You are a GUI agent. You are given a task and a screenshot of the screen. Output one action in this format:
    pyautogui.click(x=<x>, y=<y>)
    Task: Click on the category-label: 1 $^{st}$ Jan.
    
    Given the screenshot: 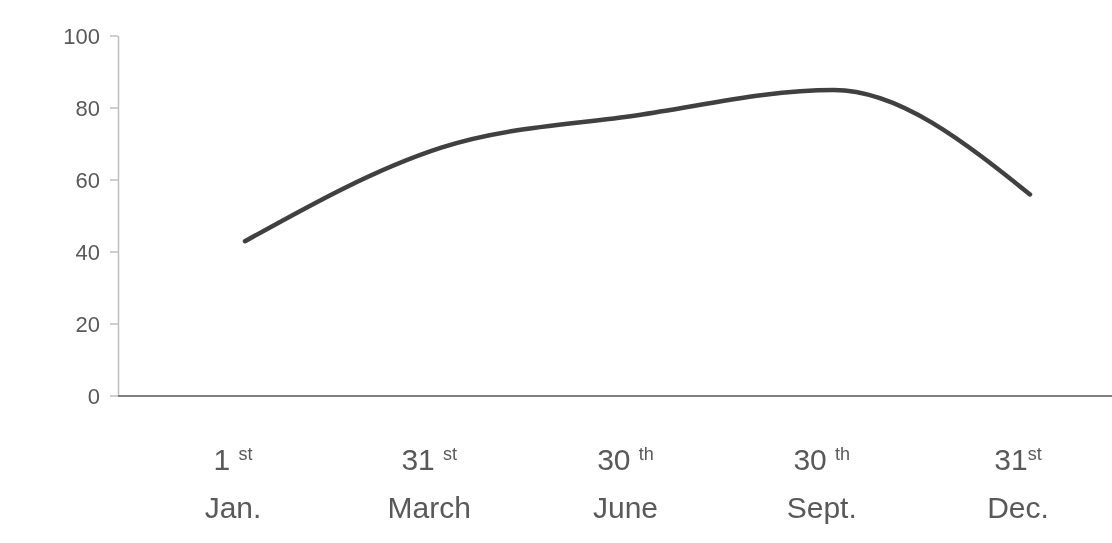 What is the action you would take?
    pyautogui.click(x=233, y=483)
    